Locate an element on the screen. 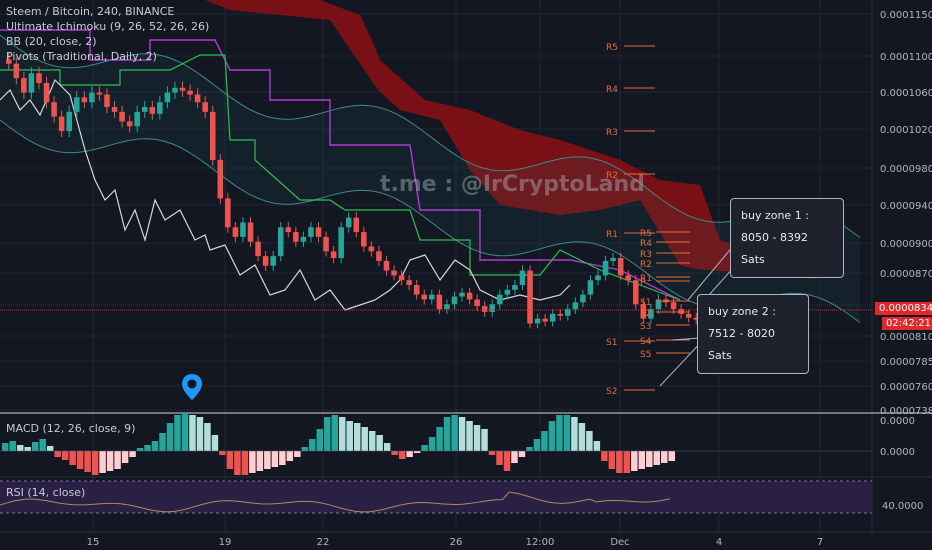  countdown-label: 02:42:21 is located at coordinates (907, 323).